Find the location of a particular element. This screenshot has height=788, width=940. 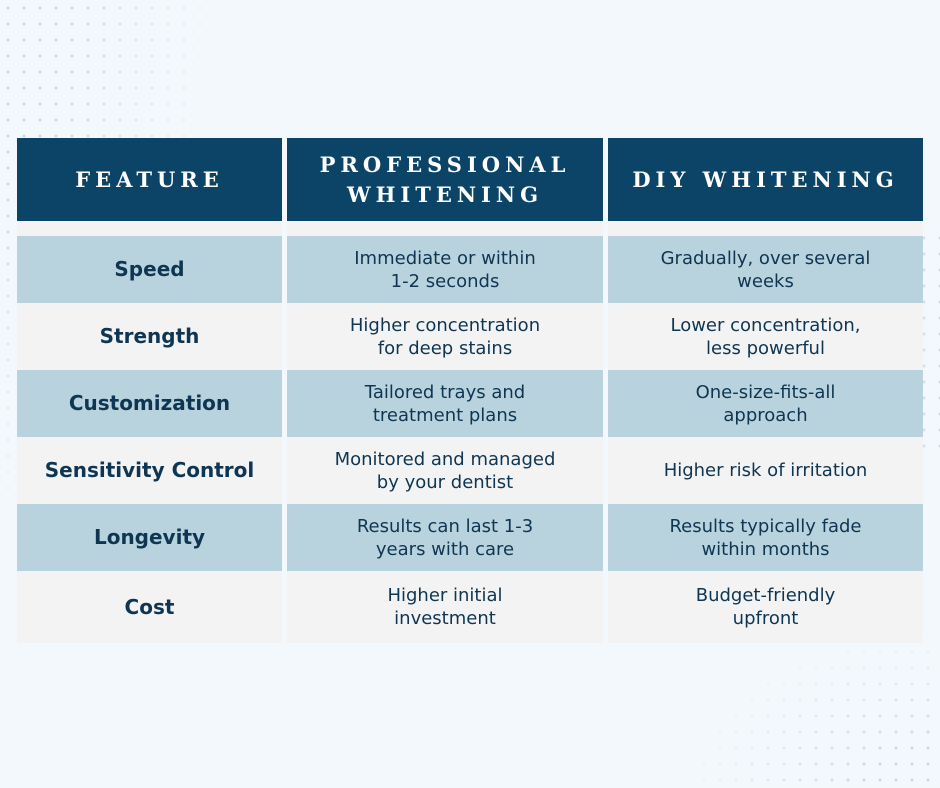

feature-label: Cost is located at coordinates (149, 606).